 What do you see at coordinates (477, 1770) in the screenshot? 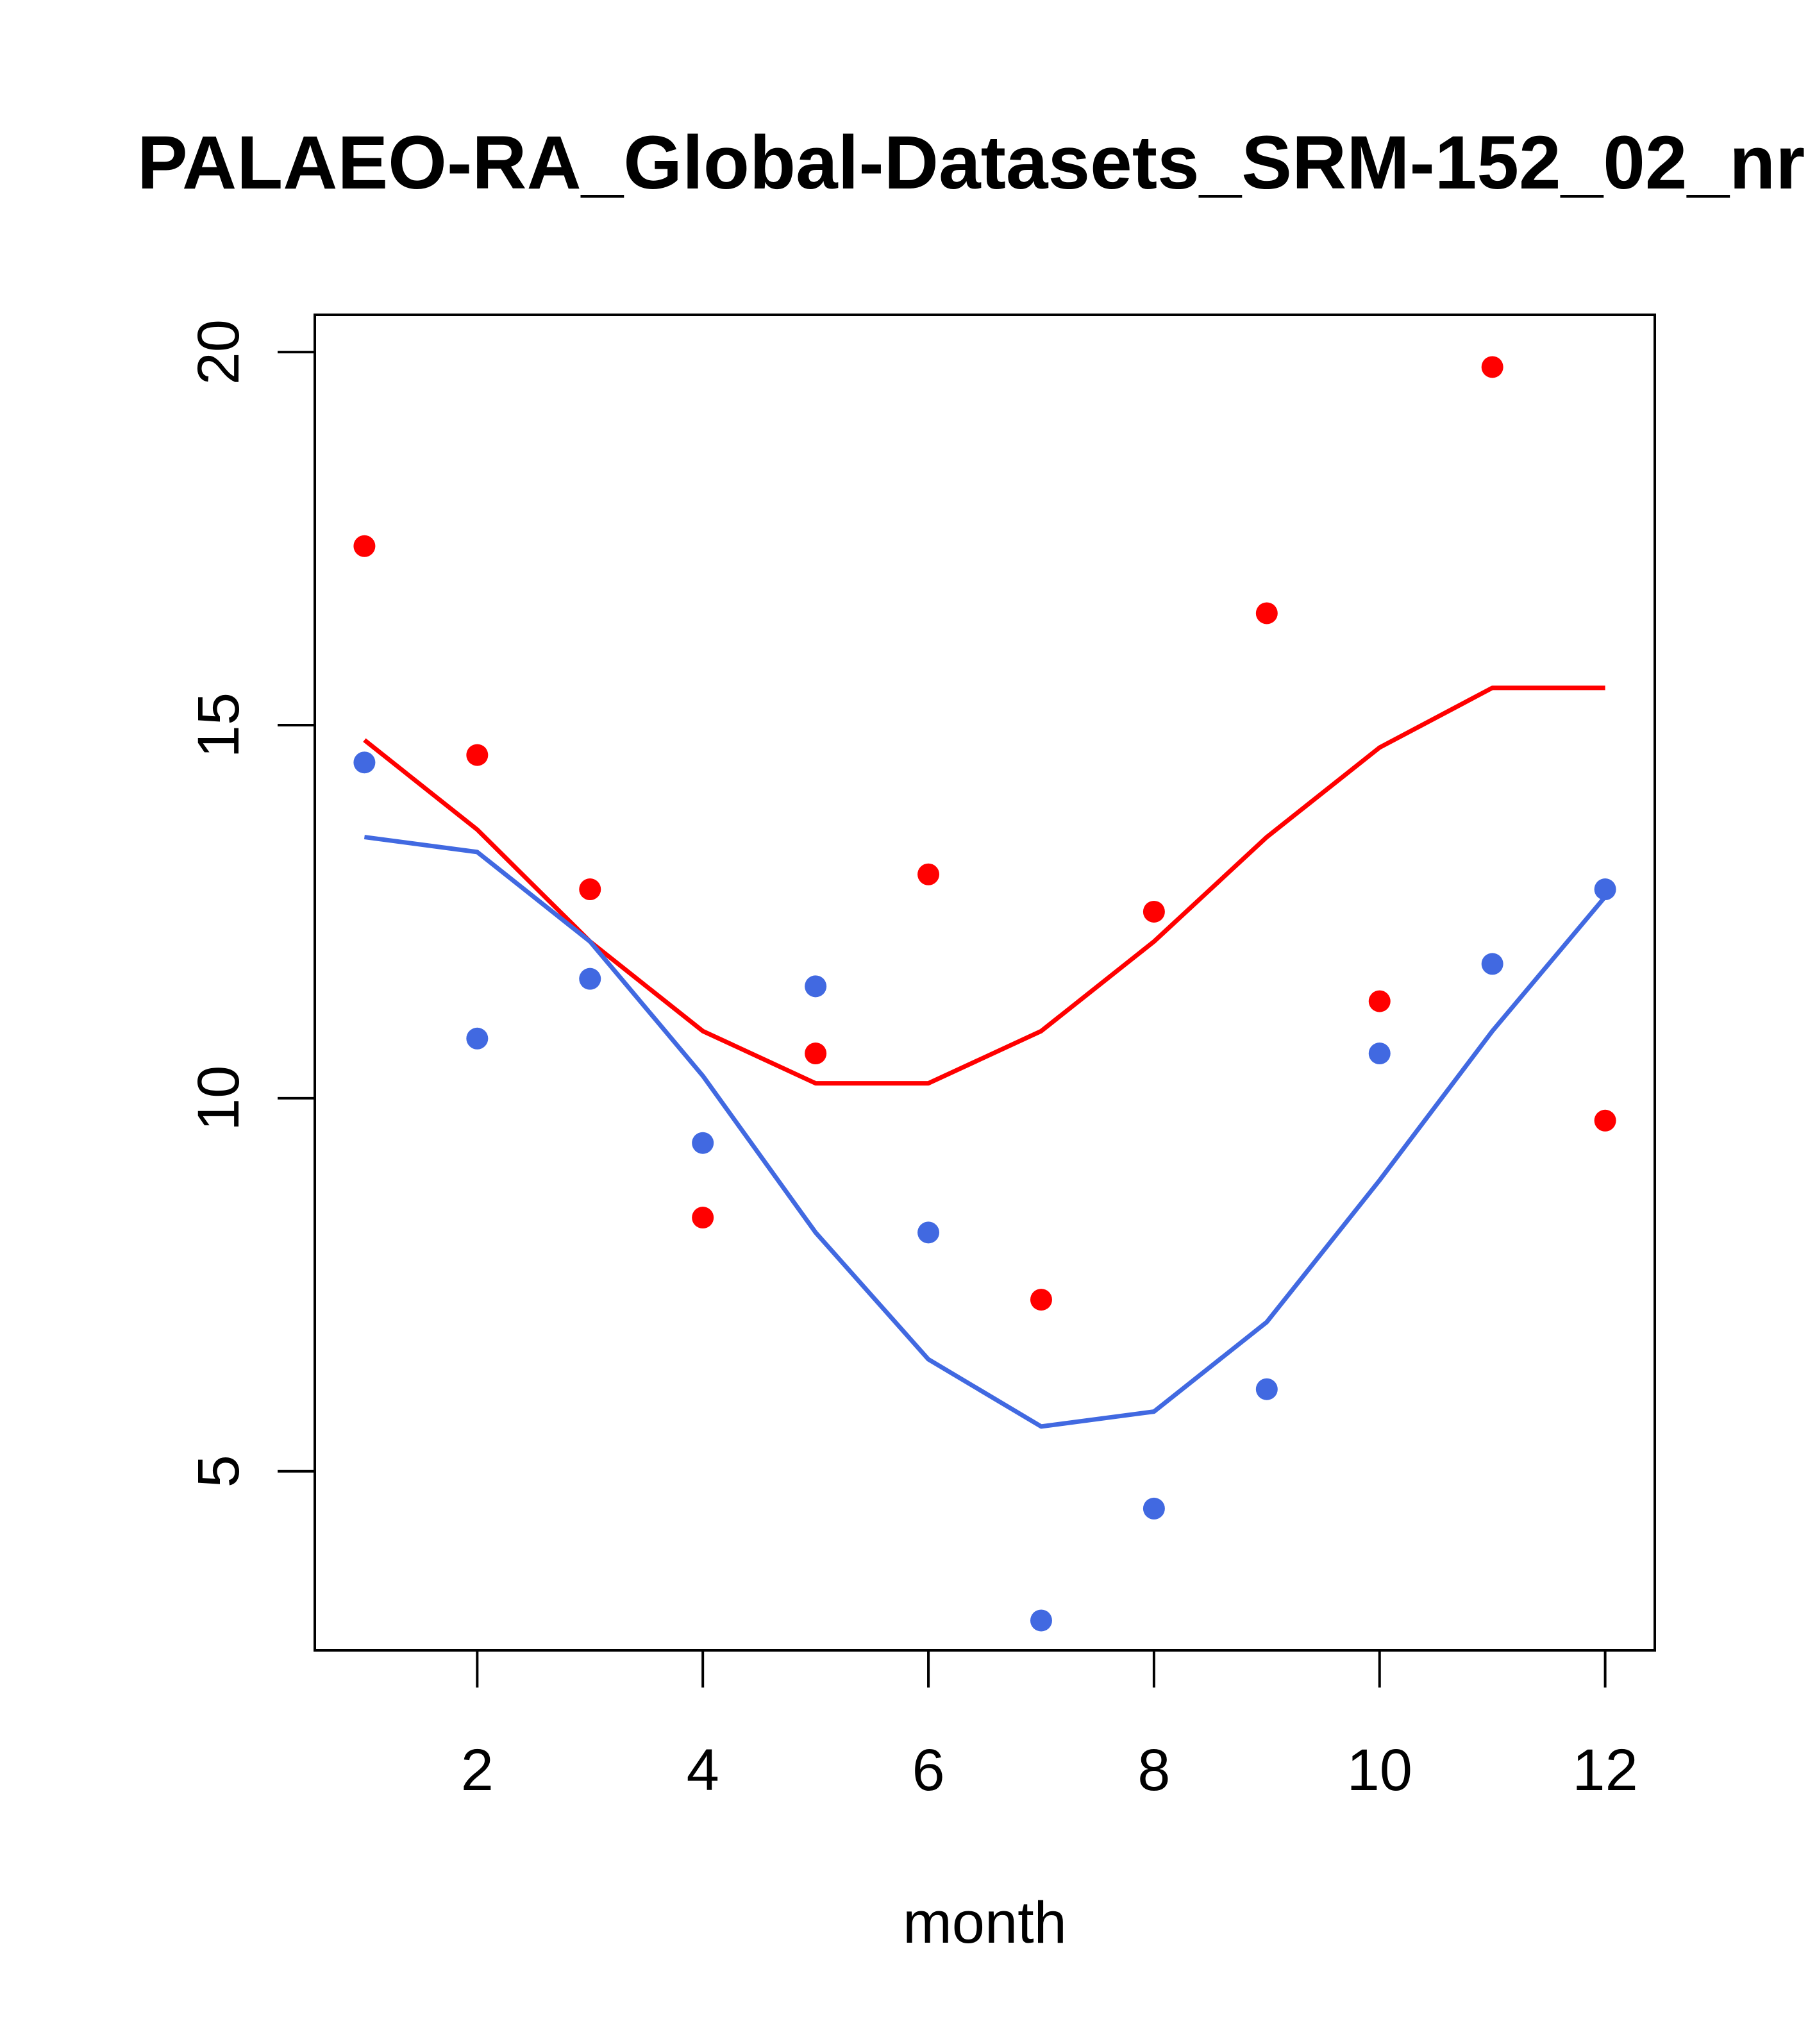
I see `x-tick-label: 2` at bounding box center [477, 1770].